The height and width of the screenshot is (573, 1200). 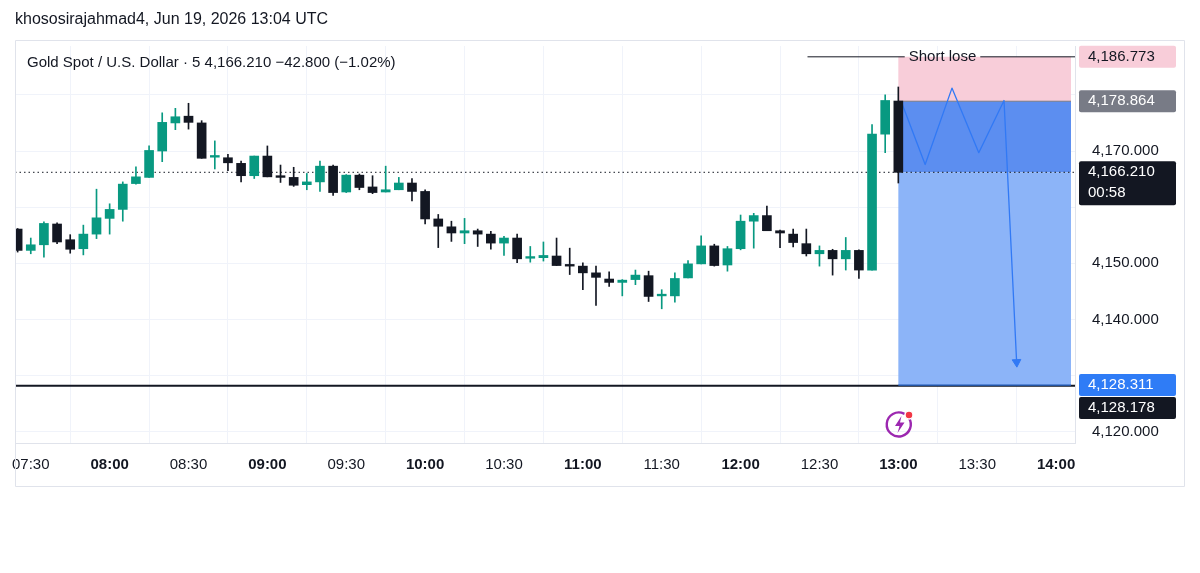 I want to click on x-tick-label: 13:00, so click(x=898, y=464).